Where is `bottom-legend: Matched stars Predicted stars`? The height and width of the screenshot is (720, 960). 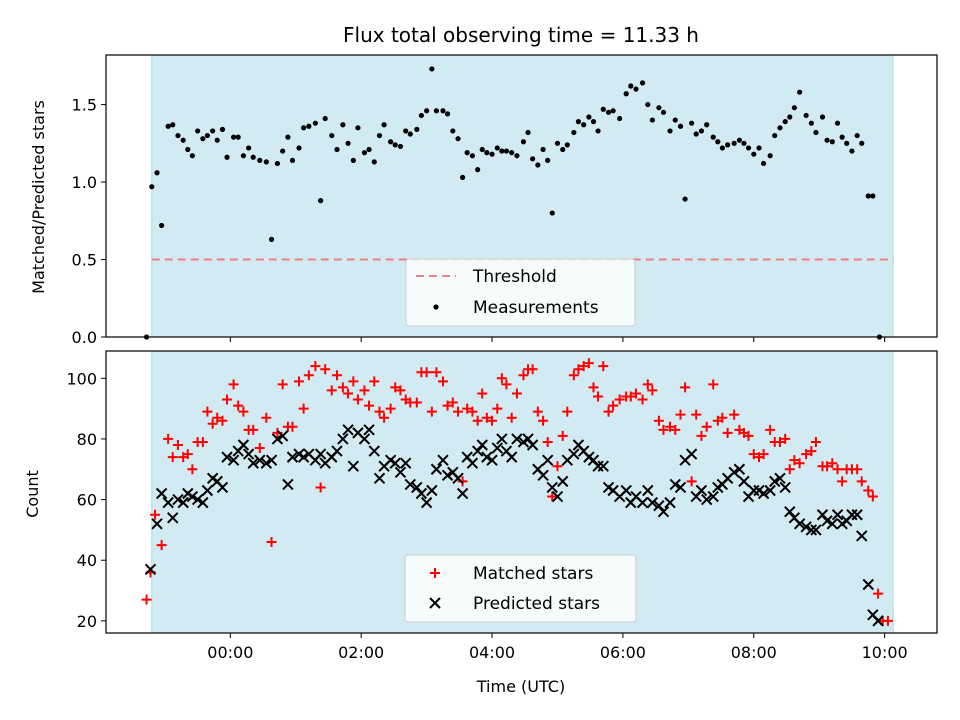
bottom-legend: Matched stars Predicted stars is located at coordinates (520, 588).